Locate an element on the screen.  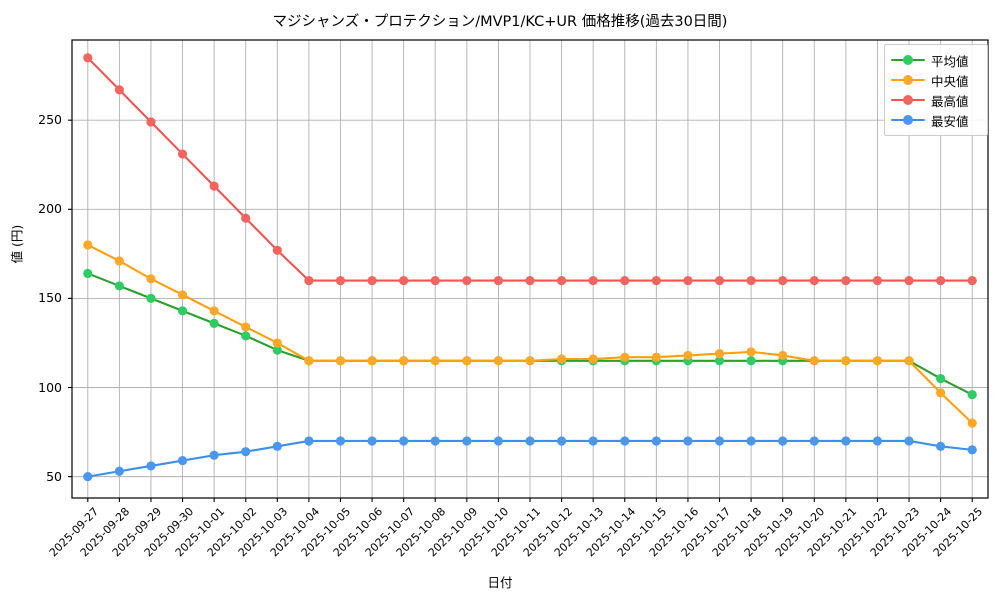
chart-legend: 平均値中央値 最高値最安値 is located at coordinates (936, 90).